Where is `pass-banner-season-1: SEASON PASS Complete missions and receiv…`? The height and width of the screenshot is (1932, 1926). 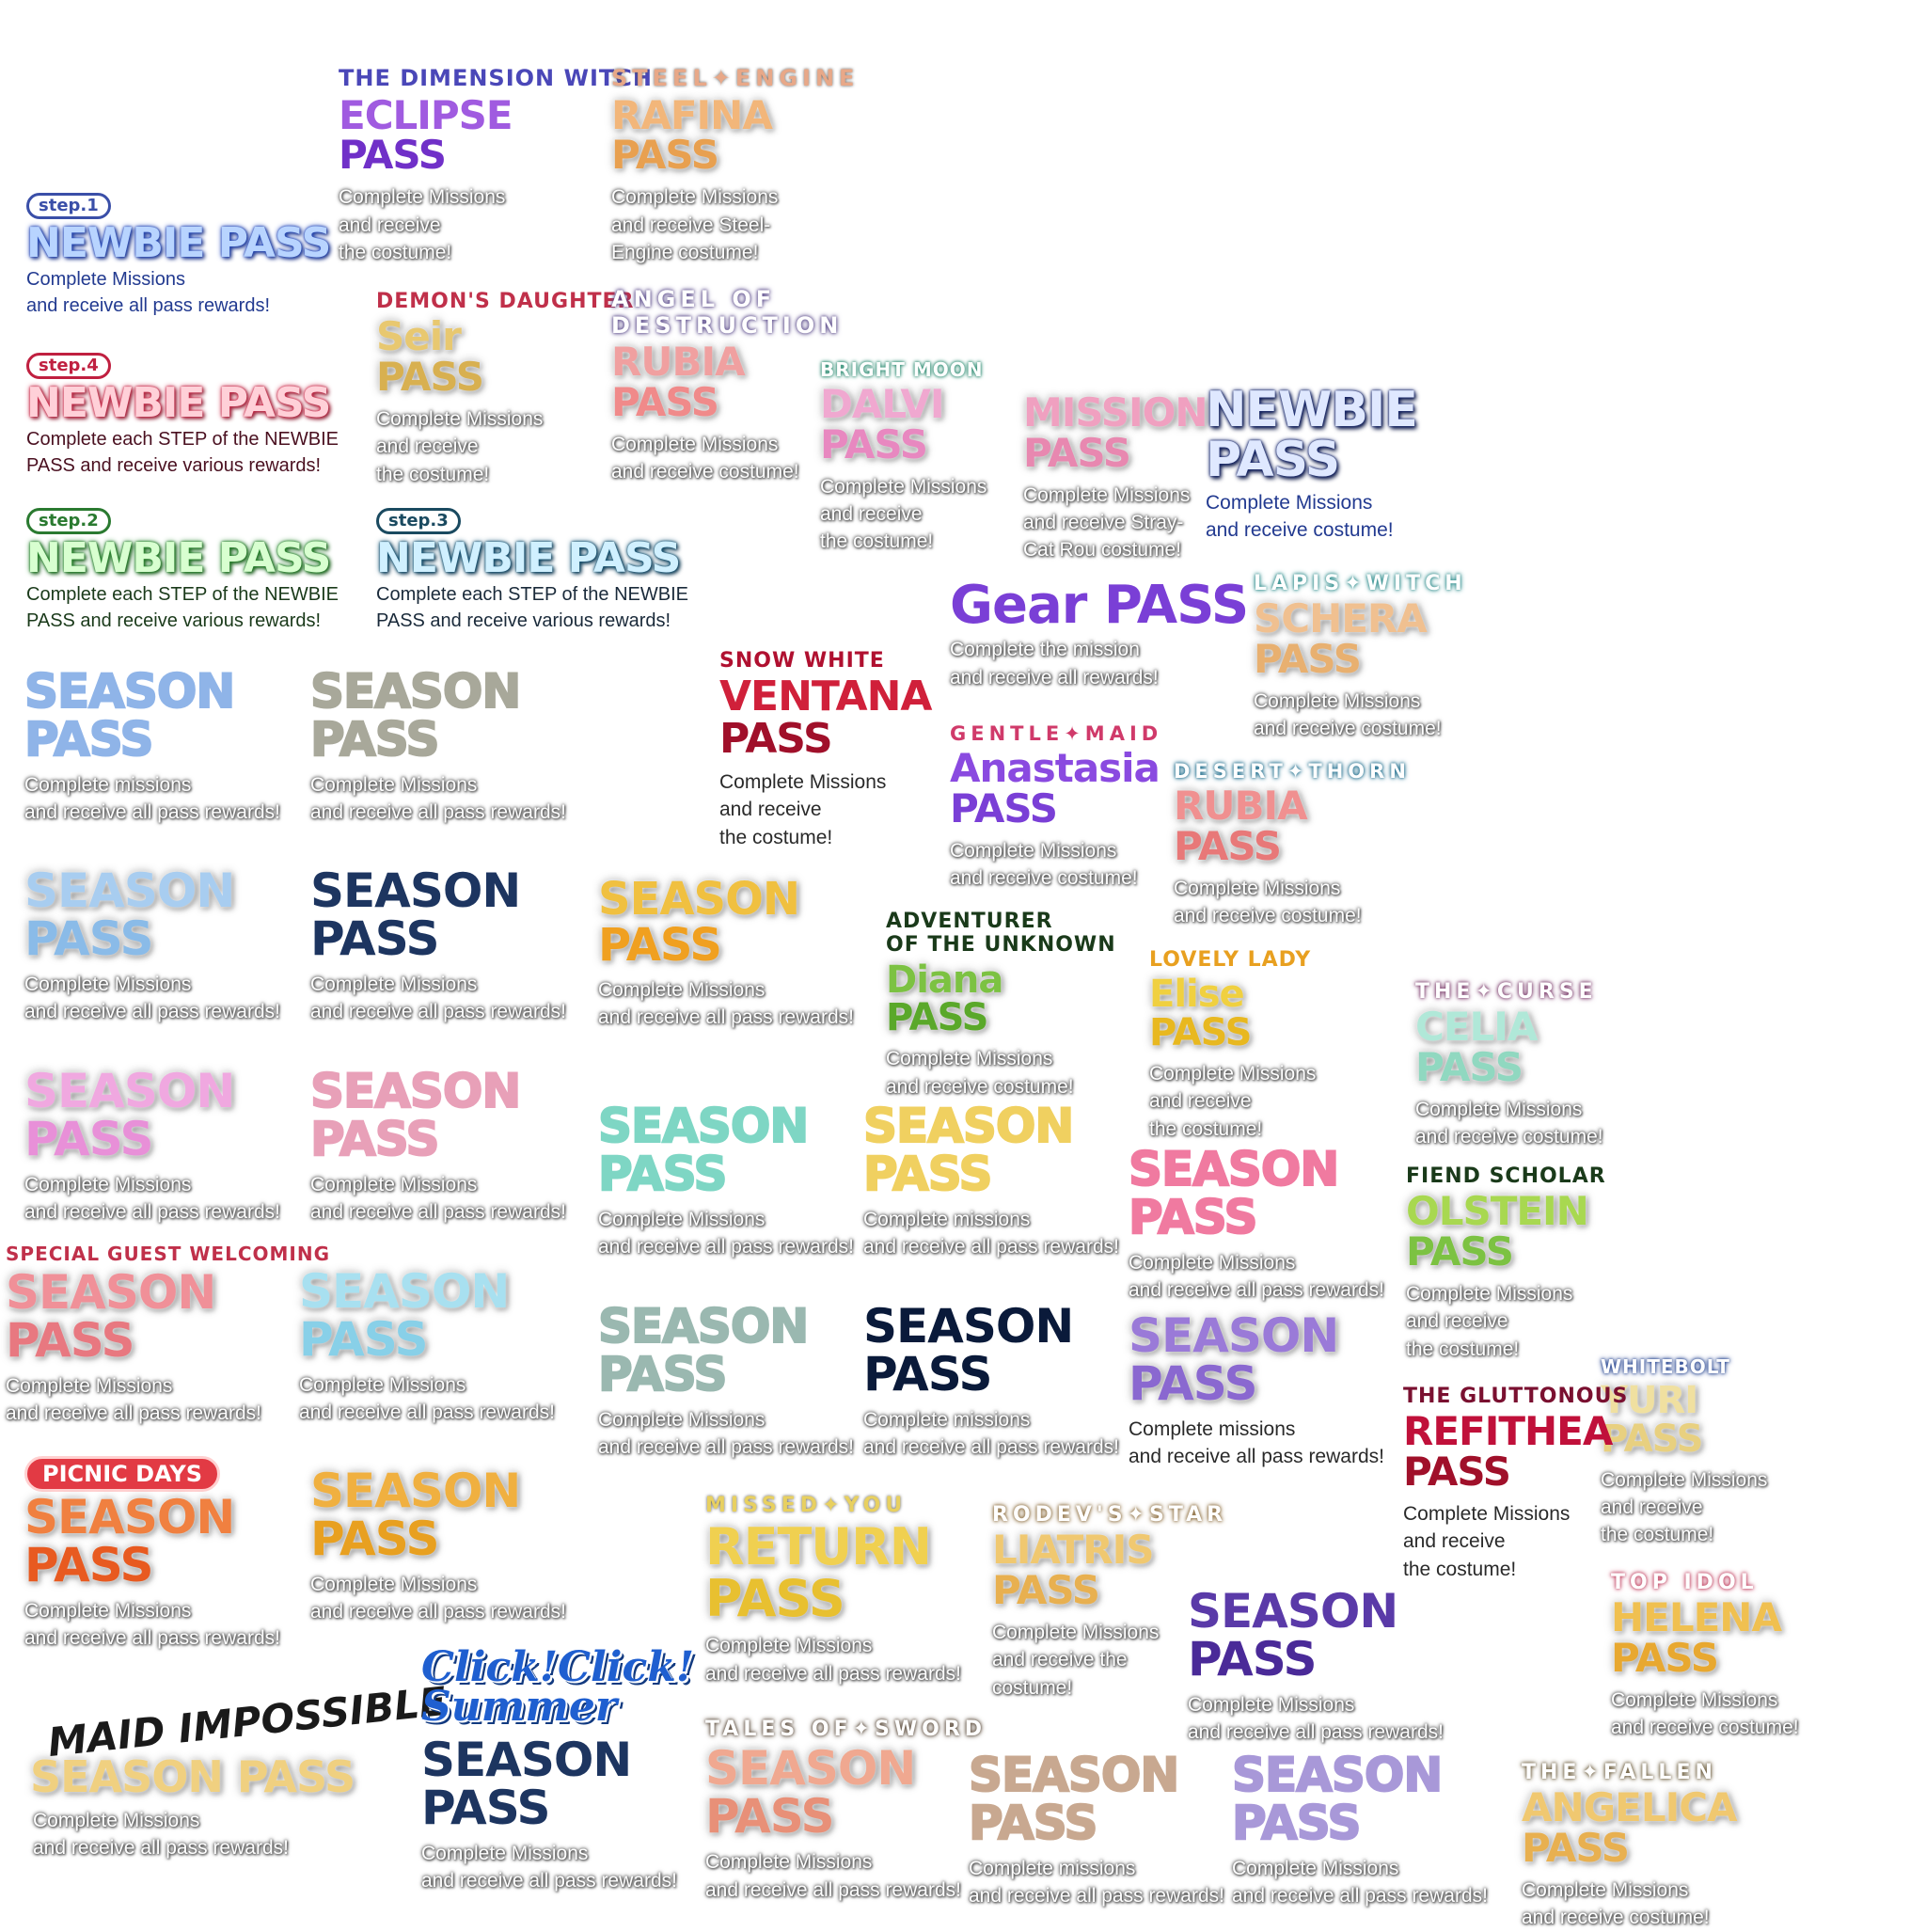
pass-banner-season-1: SEASON PASS Complete missions and receiv… is located at coordinates (152, 745).